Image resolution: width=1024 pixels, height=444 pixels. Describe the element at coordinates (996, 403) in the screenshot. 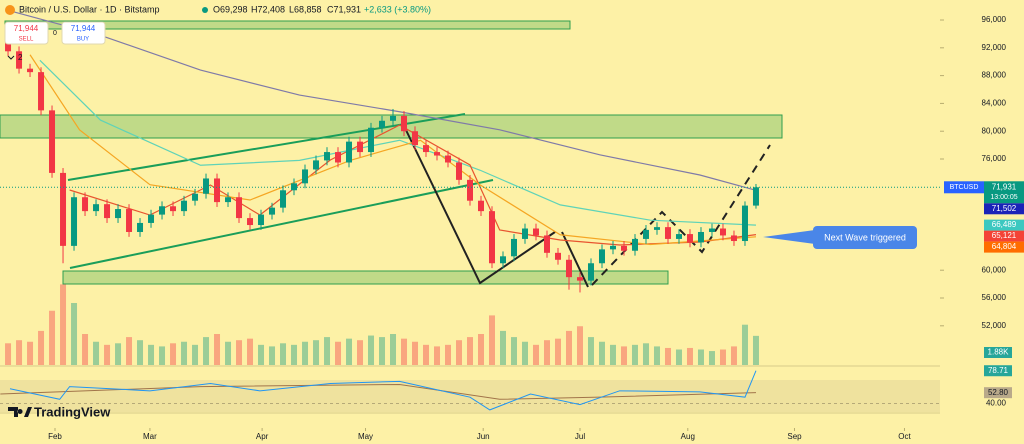

I see `rsi-tick-label: 40.00` at that location.